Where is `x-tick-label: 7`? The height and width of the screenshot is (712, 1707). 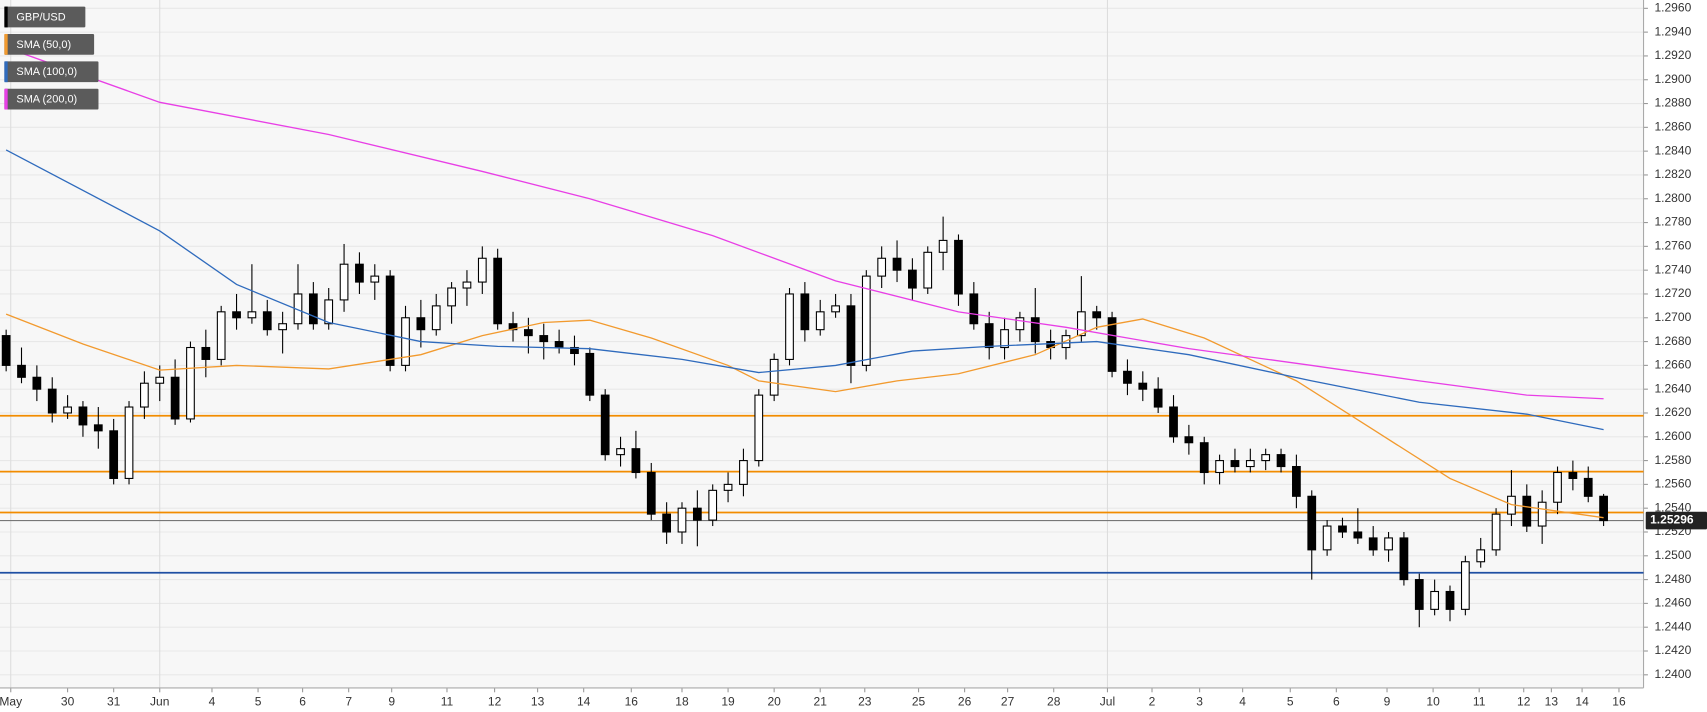 x-tick-label: 7 is located at coordinates (348, 701).